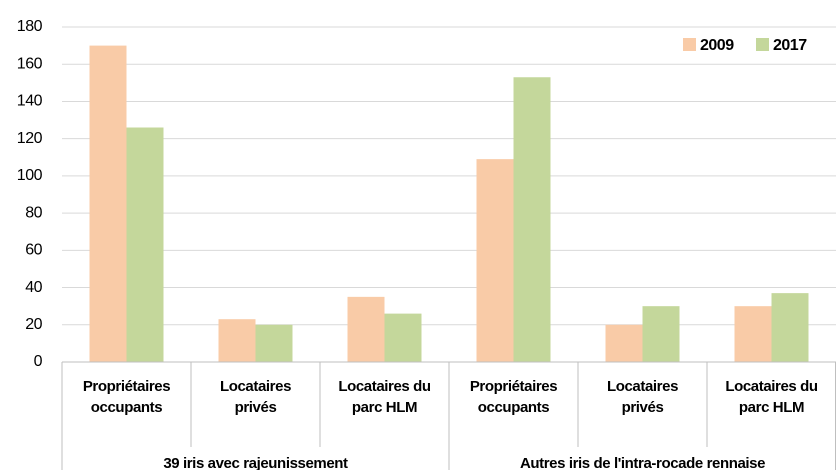 The image size is (836, 470). Describe the element at coordinates (33, 212) in the screenshot. I see `y-tick-label: 80` at that location.